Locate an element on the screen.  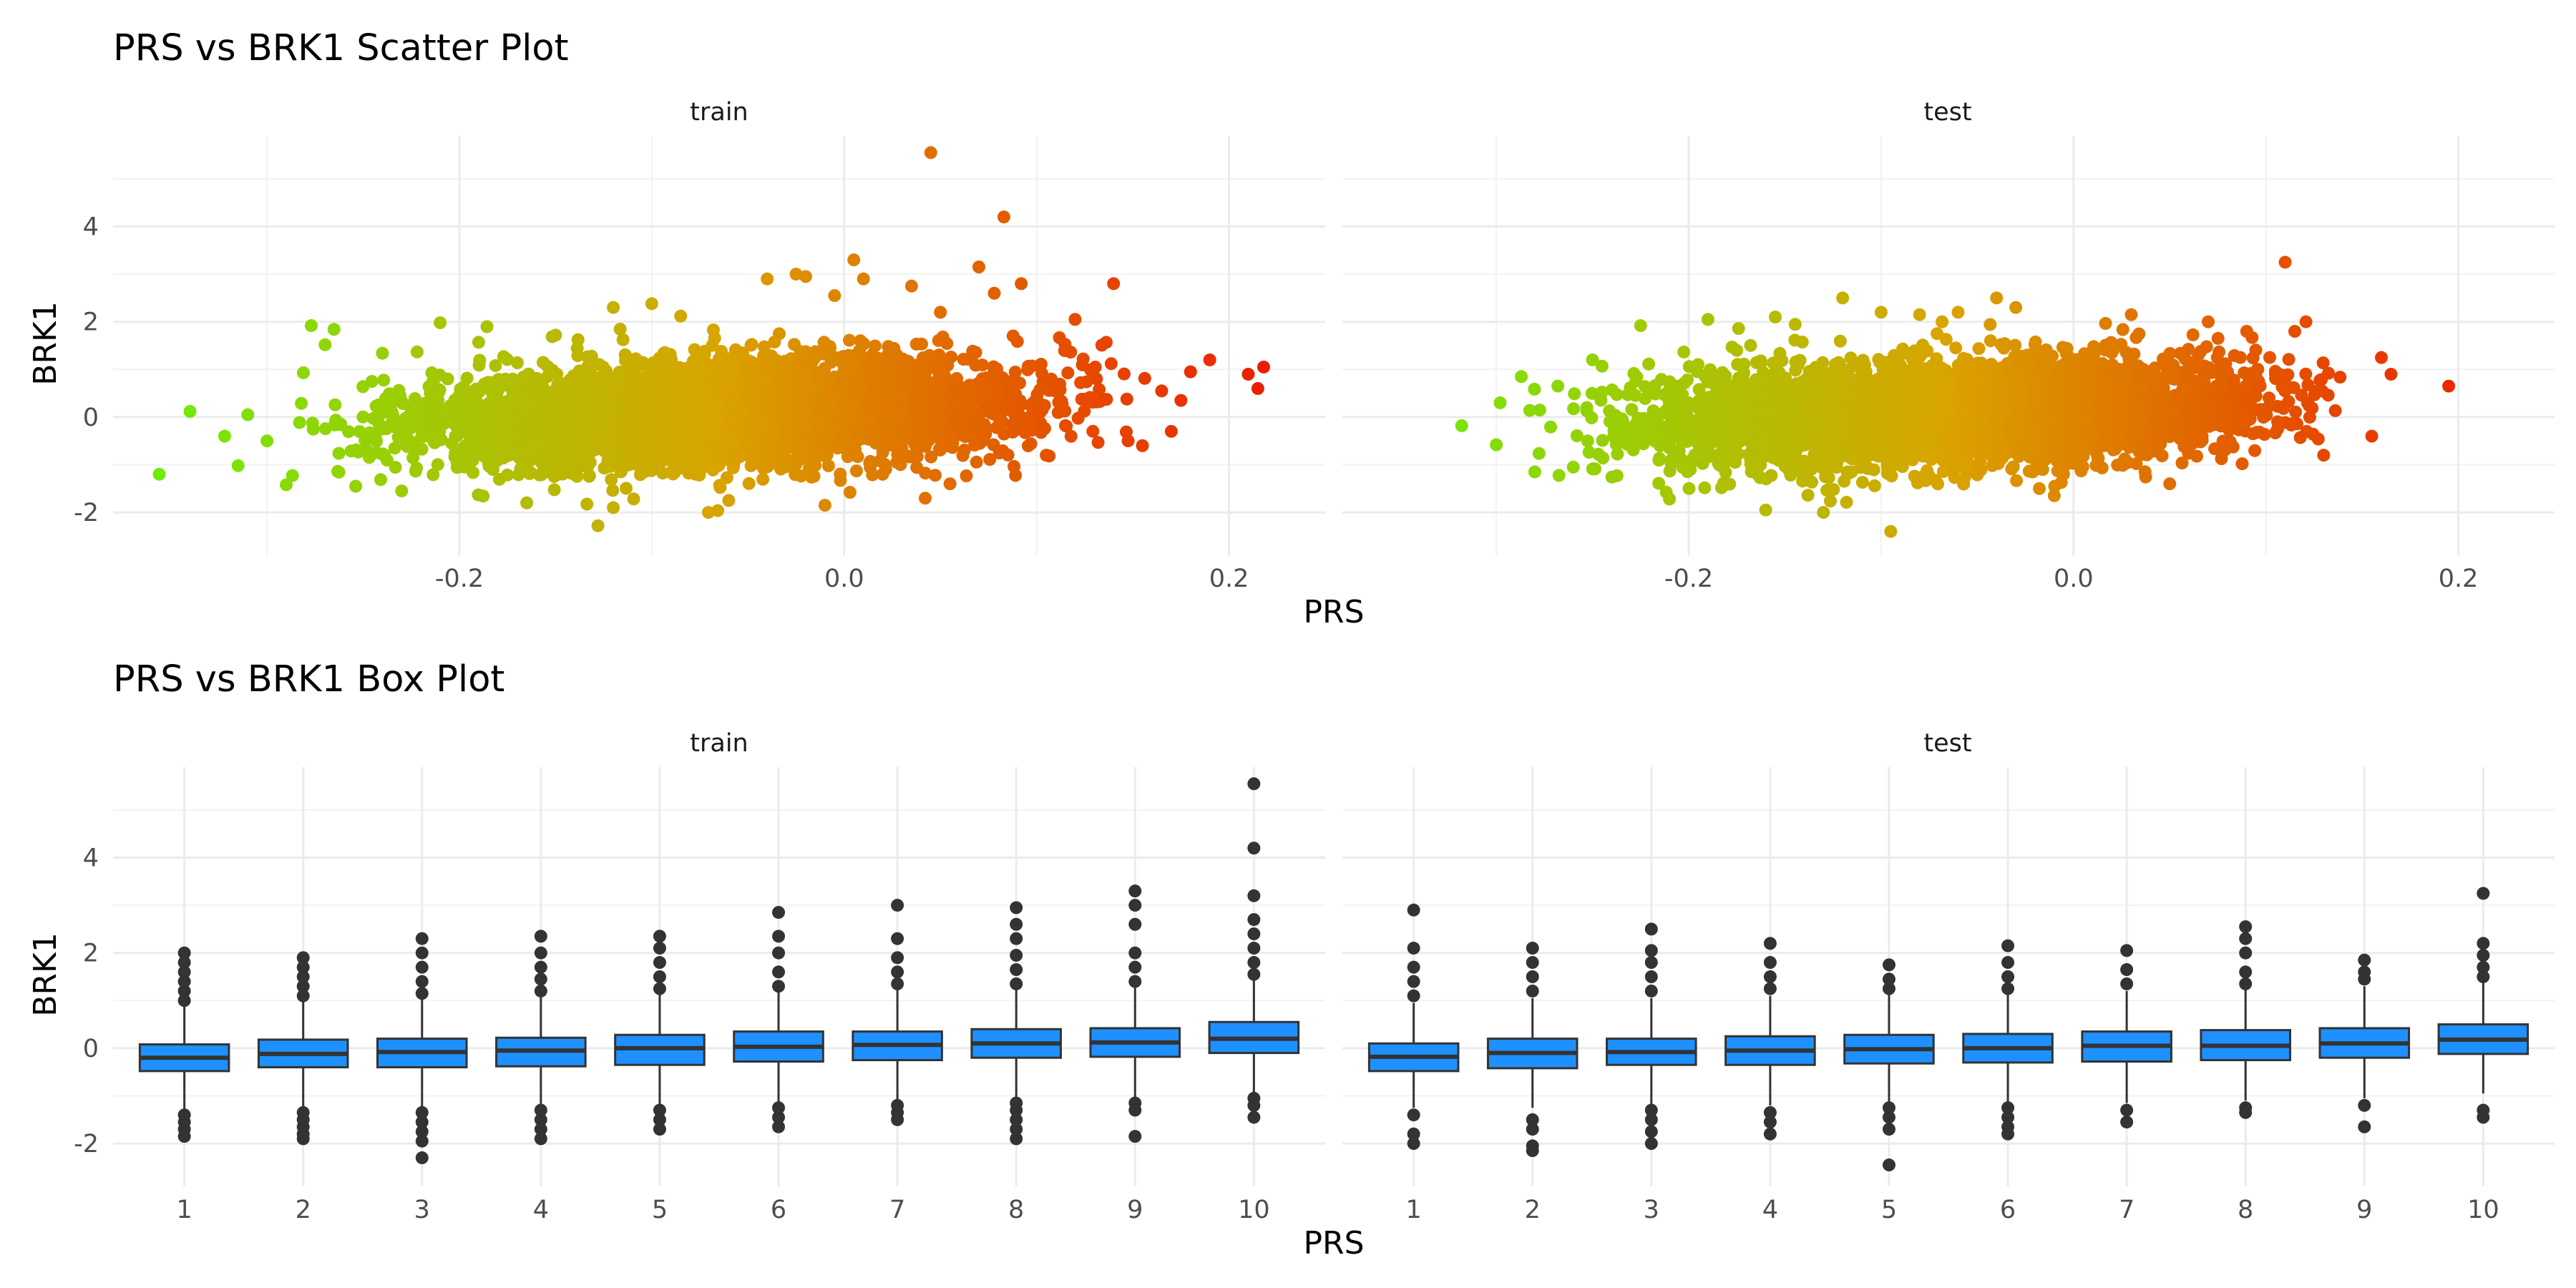
scatter-x-tick-label: -0.2 is located at coordinates (1688, 579).